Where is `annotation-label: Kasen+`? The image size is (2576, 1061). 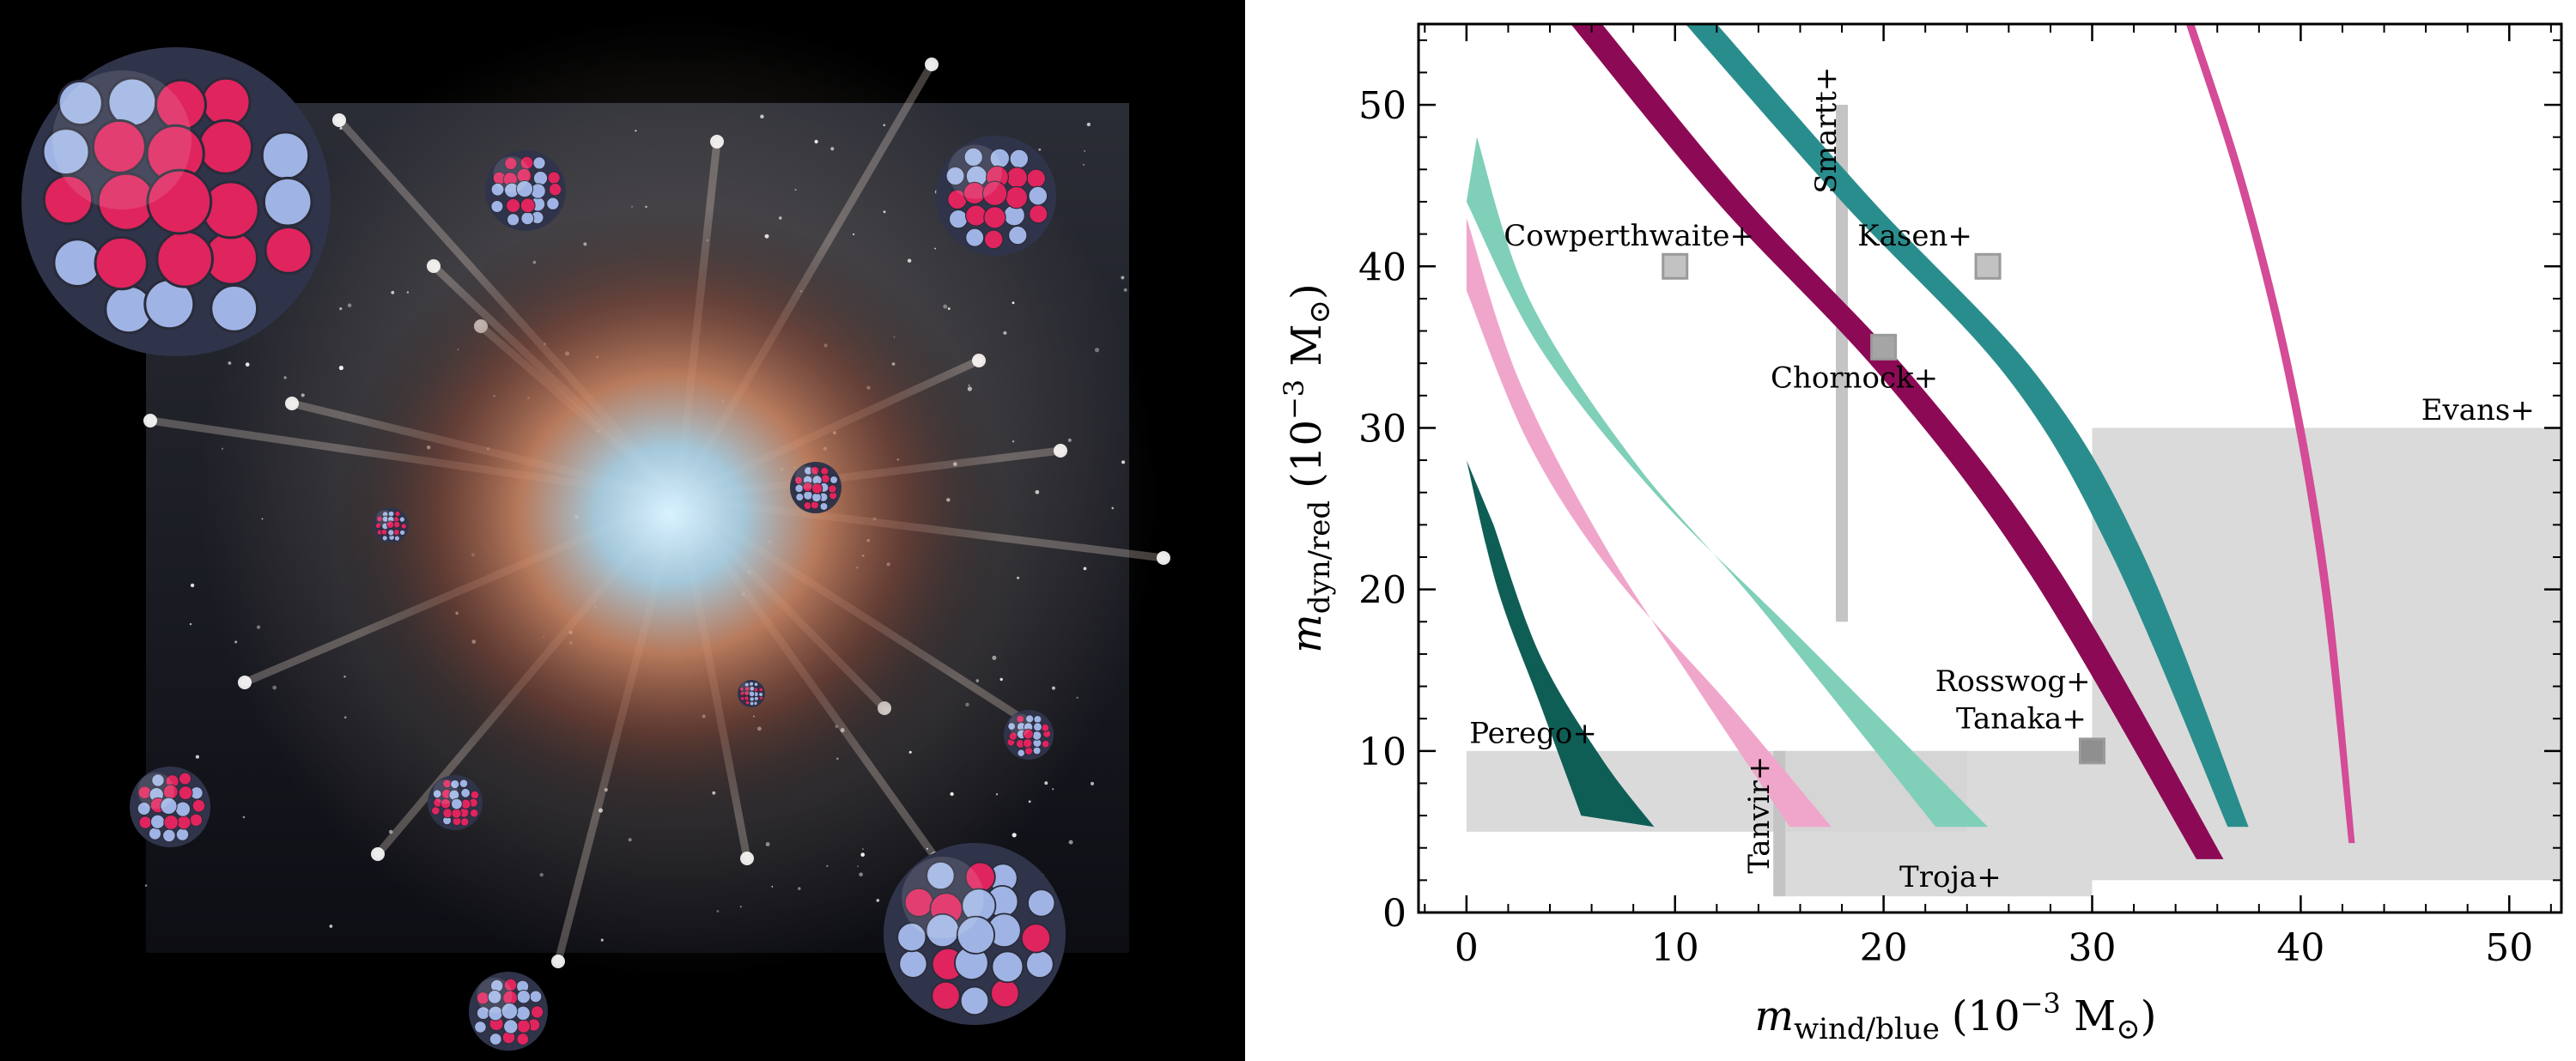 annotation-label: Kasen+ is located at coordinates (1915, 236).